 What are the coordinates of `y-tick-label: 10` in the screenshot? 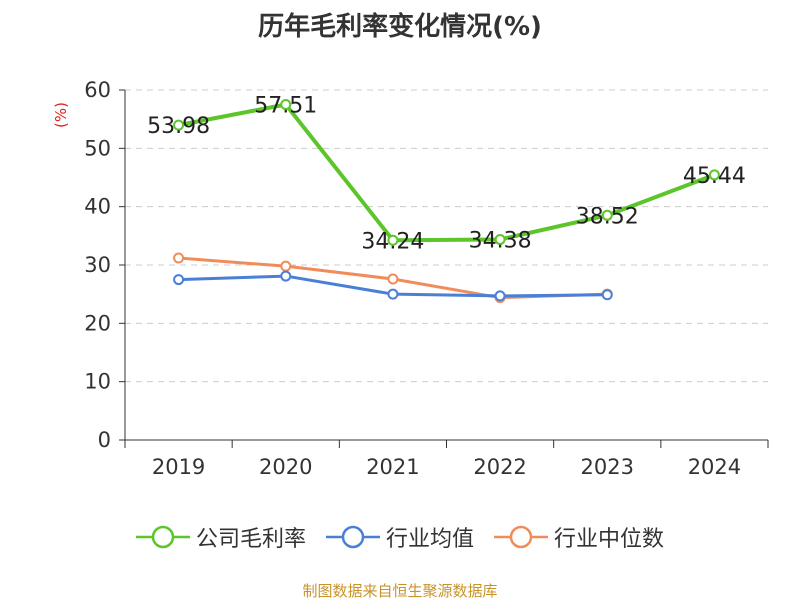 It's located at (97, 382).